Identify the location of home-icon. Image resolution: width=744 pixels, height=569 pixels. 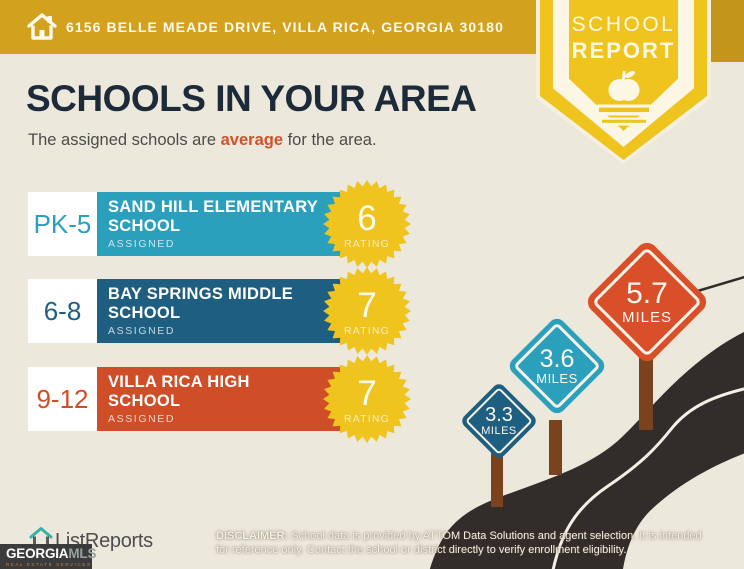
(42, 26).